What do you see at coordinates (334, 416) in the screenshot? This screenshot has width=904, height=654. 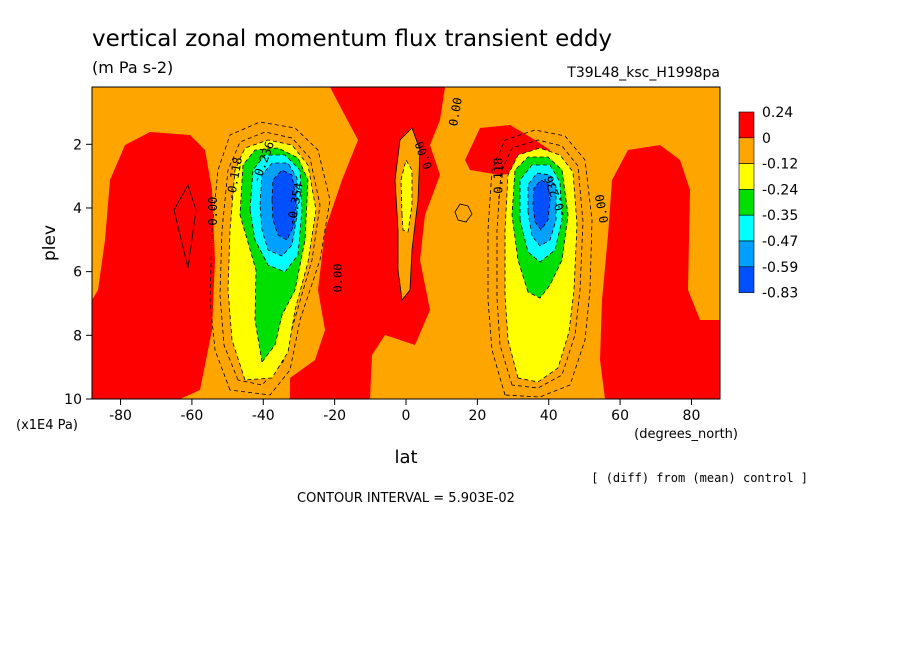 I see `x-tick-label: -20` at bounding box center [334, 416].